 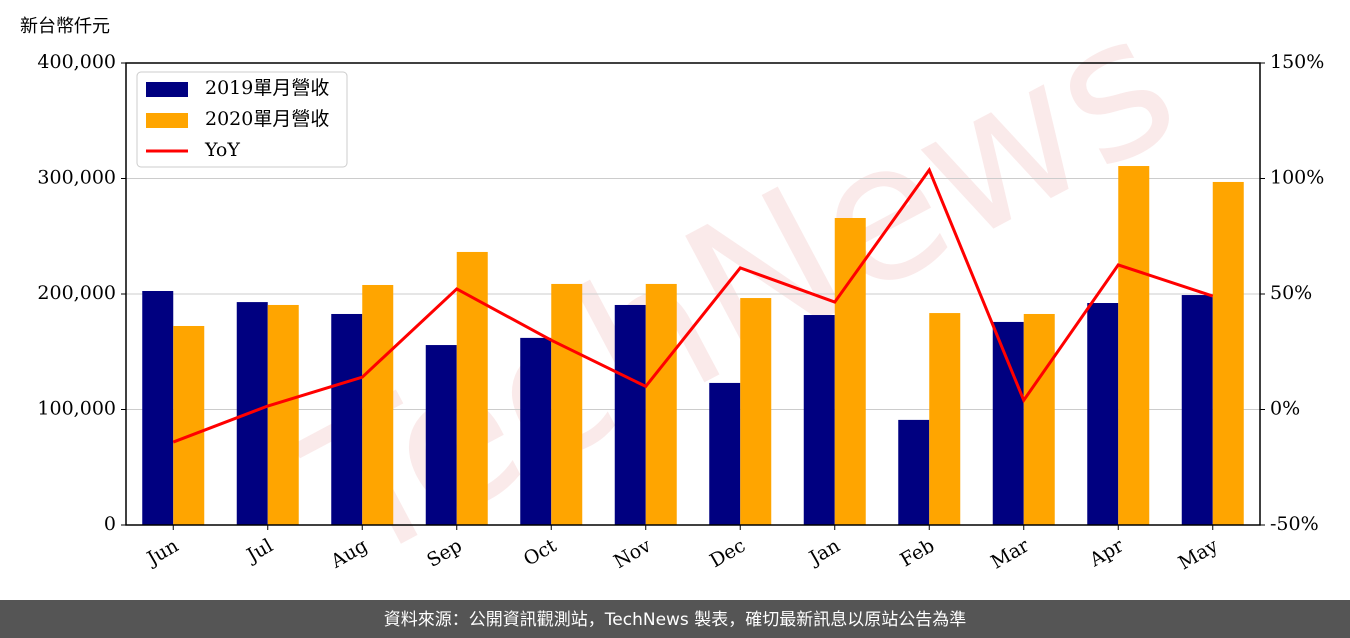 What do you see at coordinates (267, 119) in the screenshot?
I see `legend-label: 2020單月營收` at bounding box center [267, 119].